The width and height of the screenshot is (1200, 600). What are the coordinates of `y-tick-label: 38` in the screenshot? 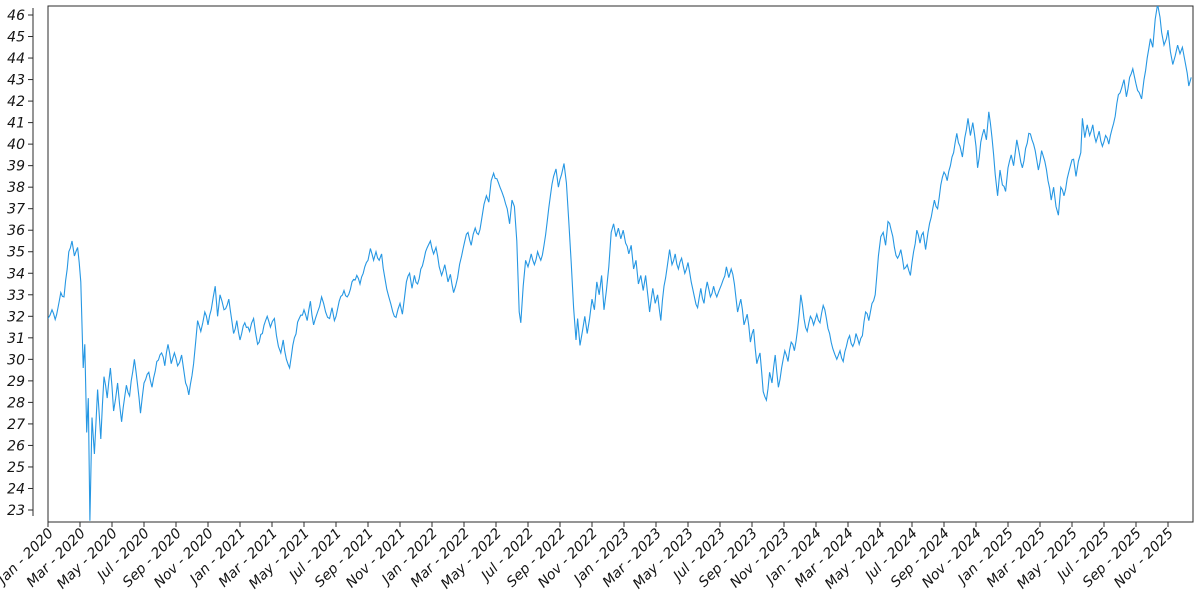 It's located at (16, 188).